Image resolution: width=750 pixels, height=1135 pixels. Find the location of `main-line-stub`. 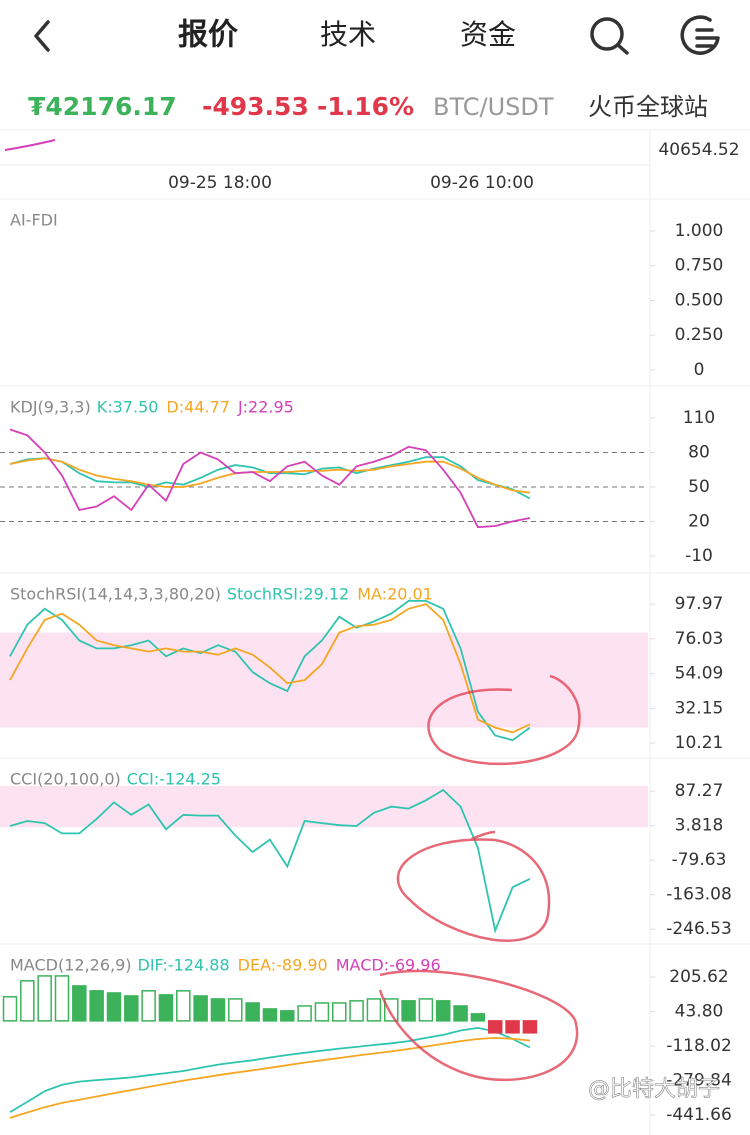

main-line-stub is located at coordinates (30, 145).